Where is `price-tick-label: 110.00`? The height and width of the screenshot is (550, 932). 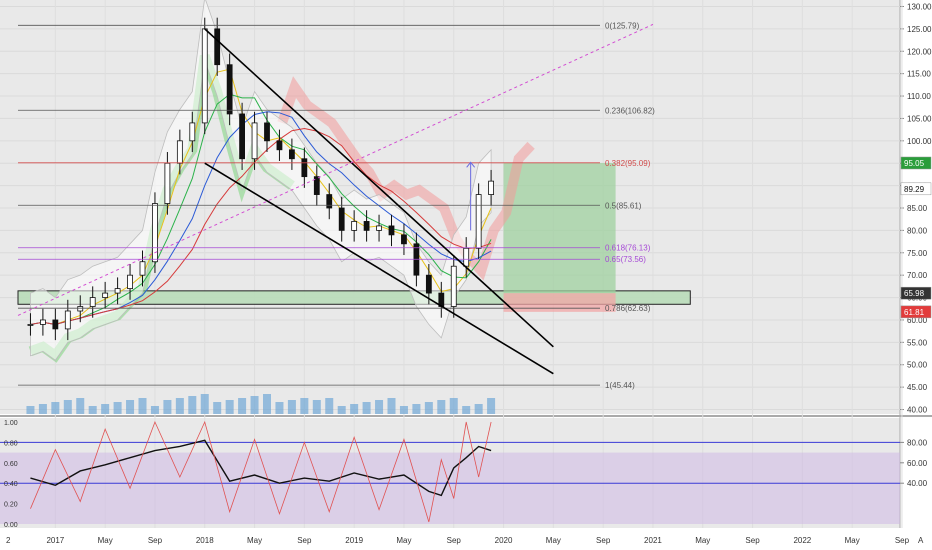 price-tick-label: 110.00 is located at coordinates (919, 96).